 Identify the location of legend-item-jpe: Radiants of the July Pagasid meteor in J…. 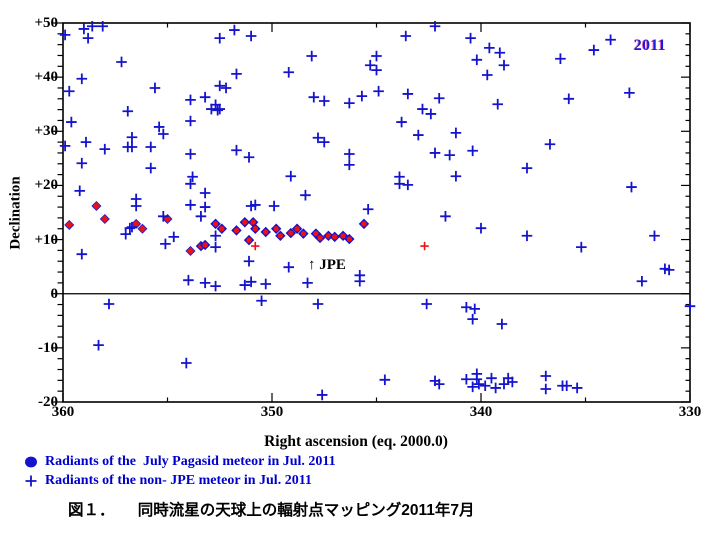
(180, 461).